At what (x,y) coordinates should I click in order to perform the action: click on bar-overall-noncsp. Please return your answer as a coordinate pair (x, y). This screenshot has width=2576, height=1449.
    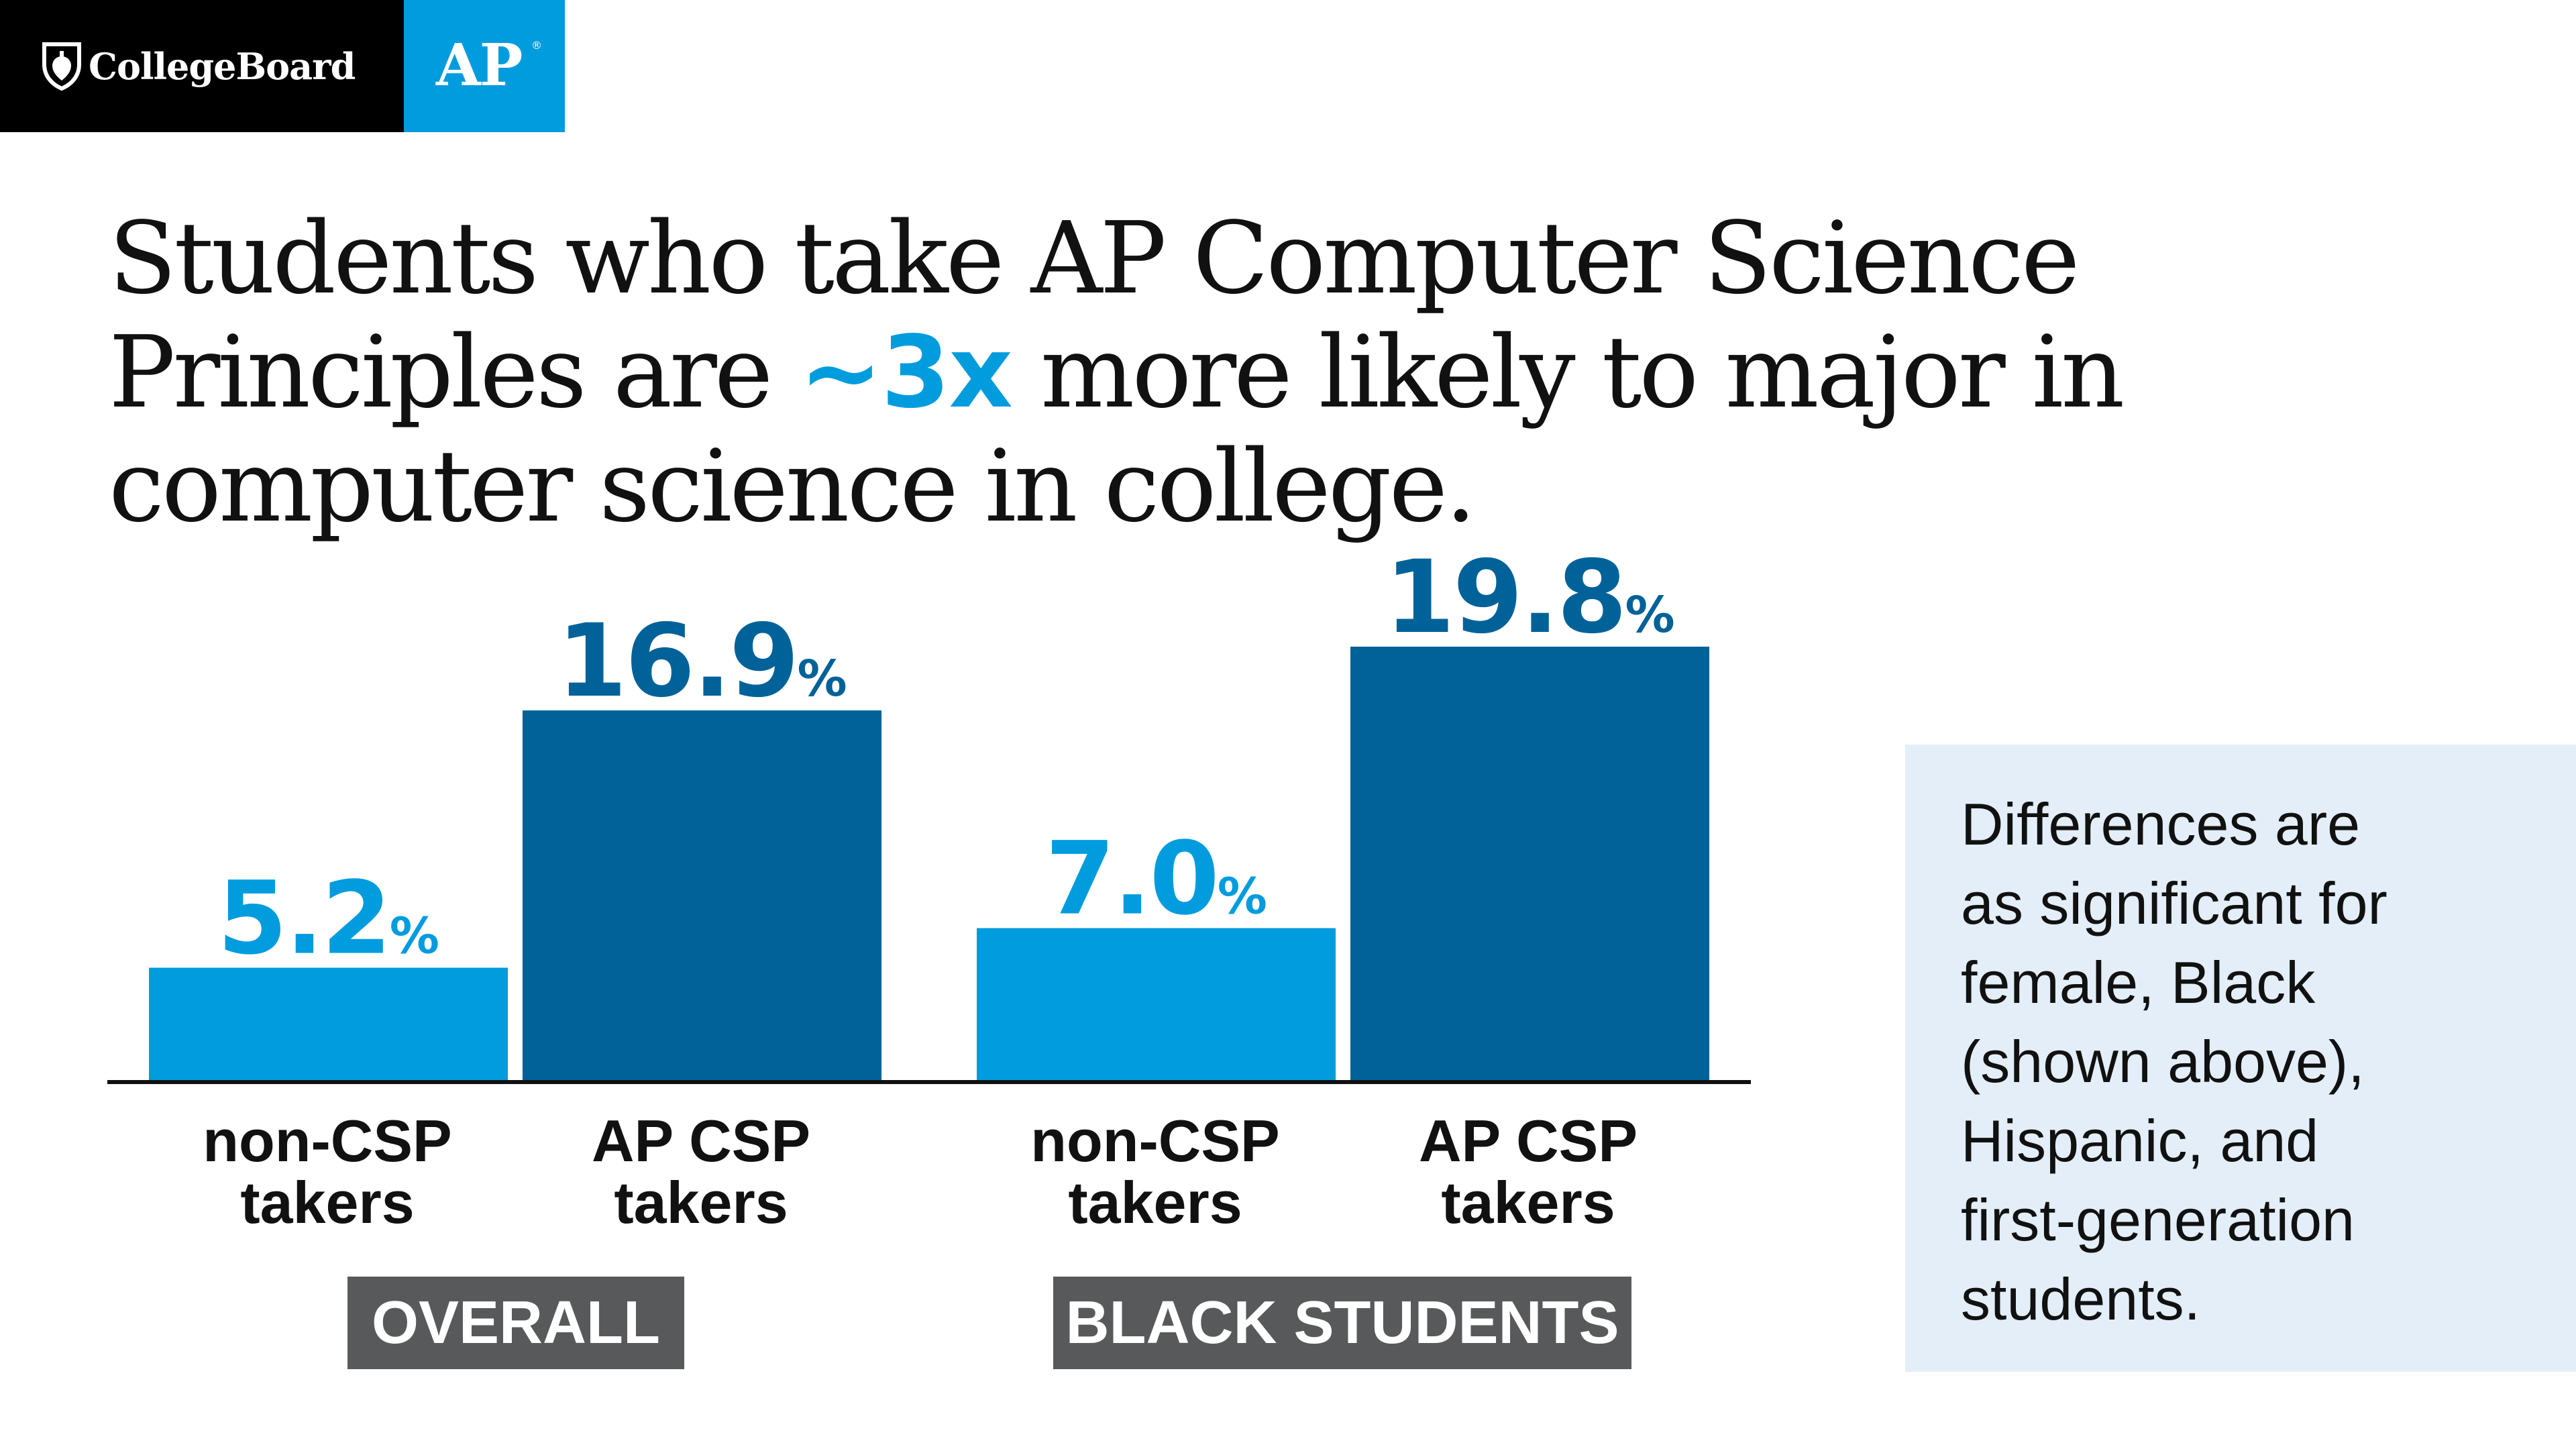
    Looking at the image, I should click on (328, 1024).